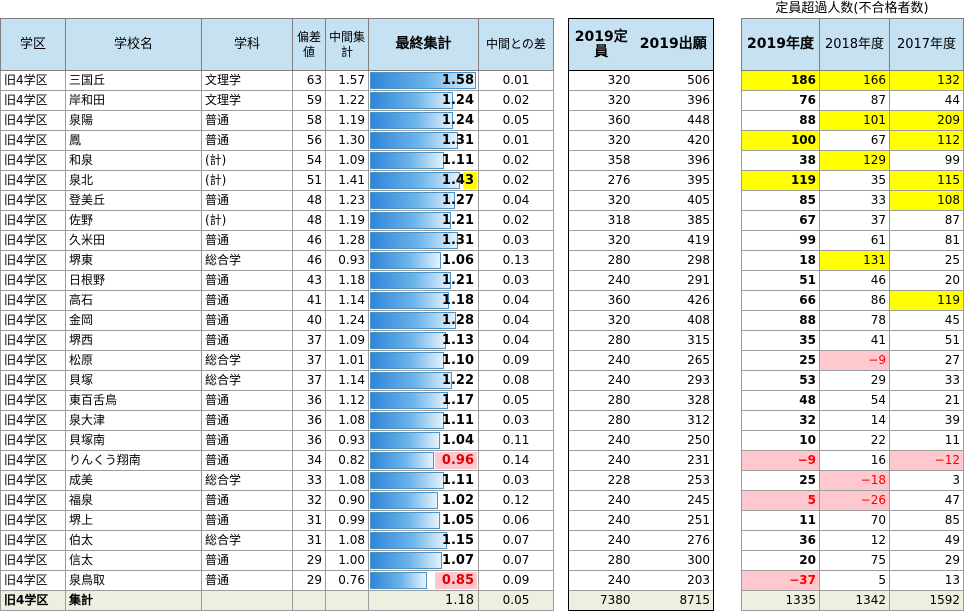  What do you see at coordinates (854, 340) in the screenshot?
I see `over-2018-cell: 41` at bounding box center [854, 340].